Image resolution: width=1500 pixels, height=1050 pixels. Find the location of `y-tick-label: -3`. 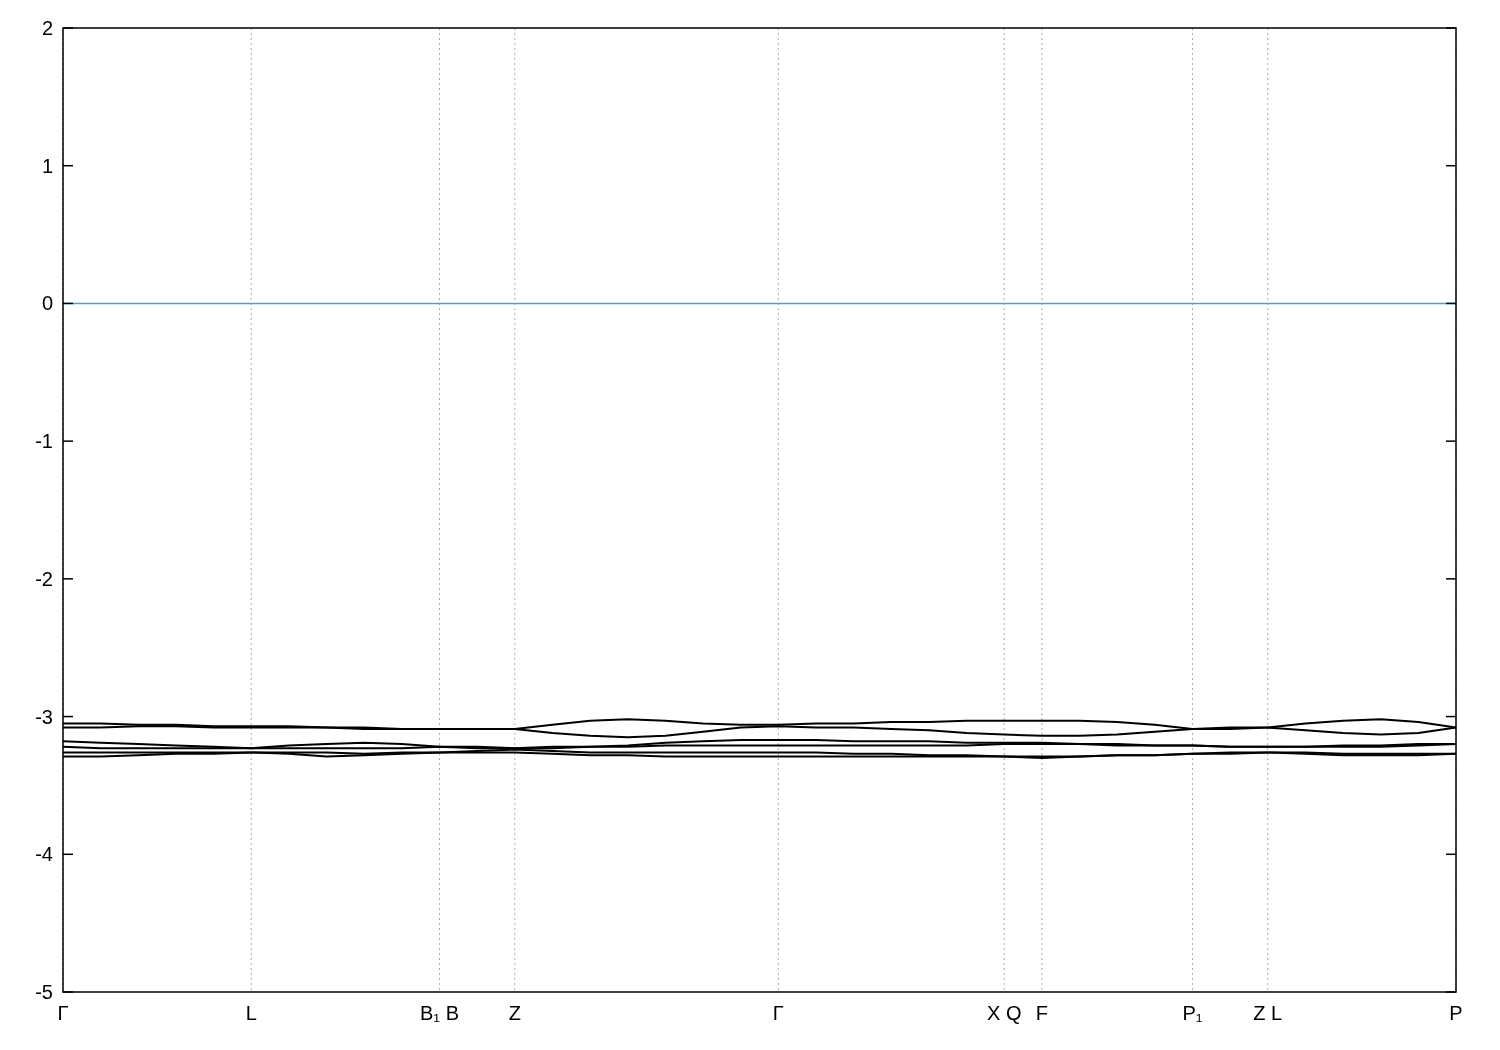

y-tick-label: -3 is located at coordinates (44, 716).